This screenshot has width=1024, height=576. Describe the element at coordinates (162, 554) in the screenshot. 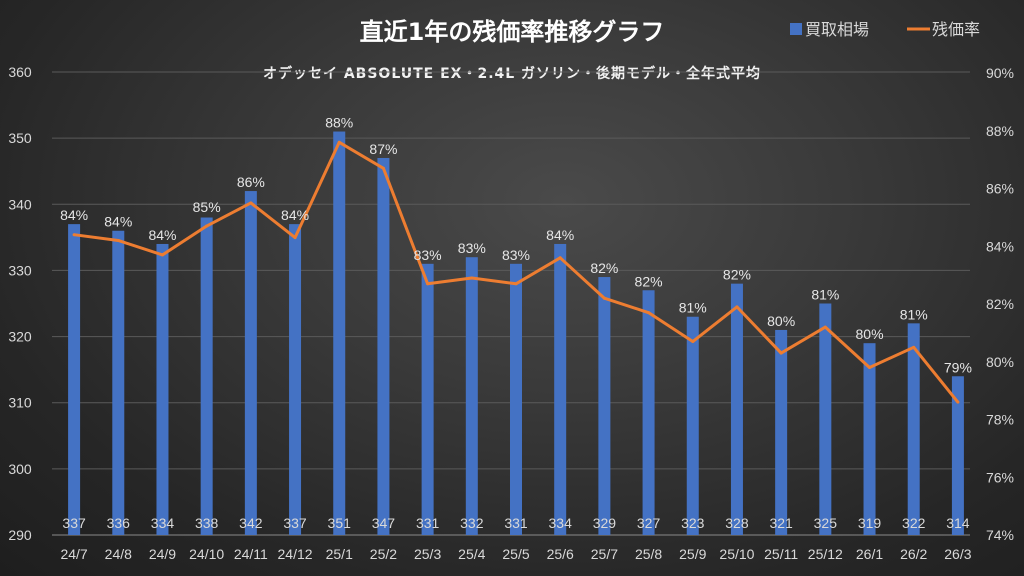

I see `x-tick-label: 24/9` at that location.